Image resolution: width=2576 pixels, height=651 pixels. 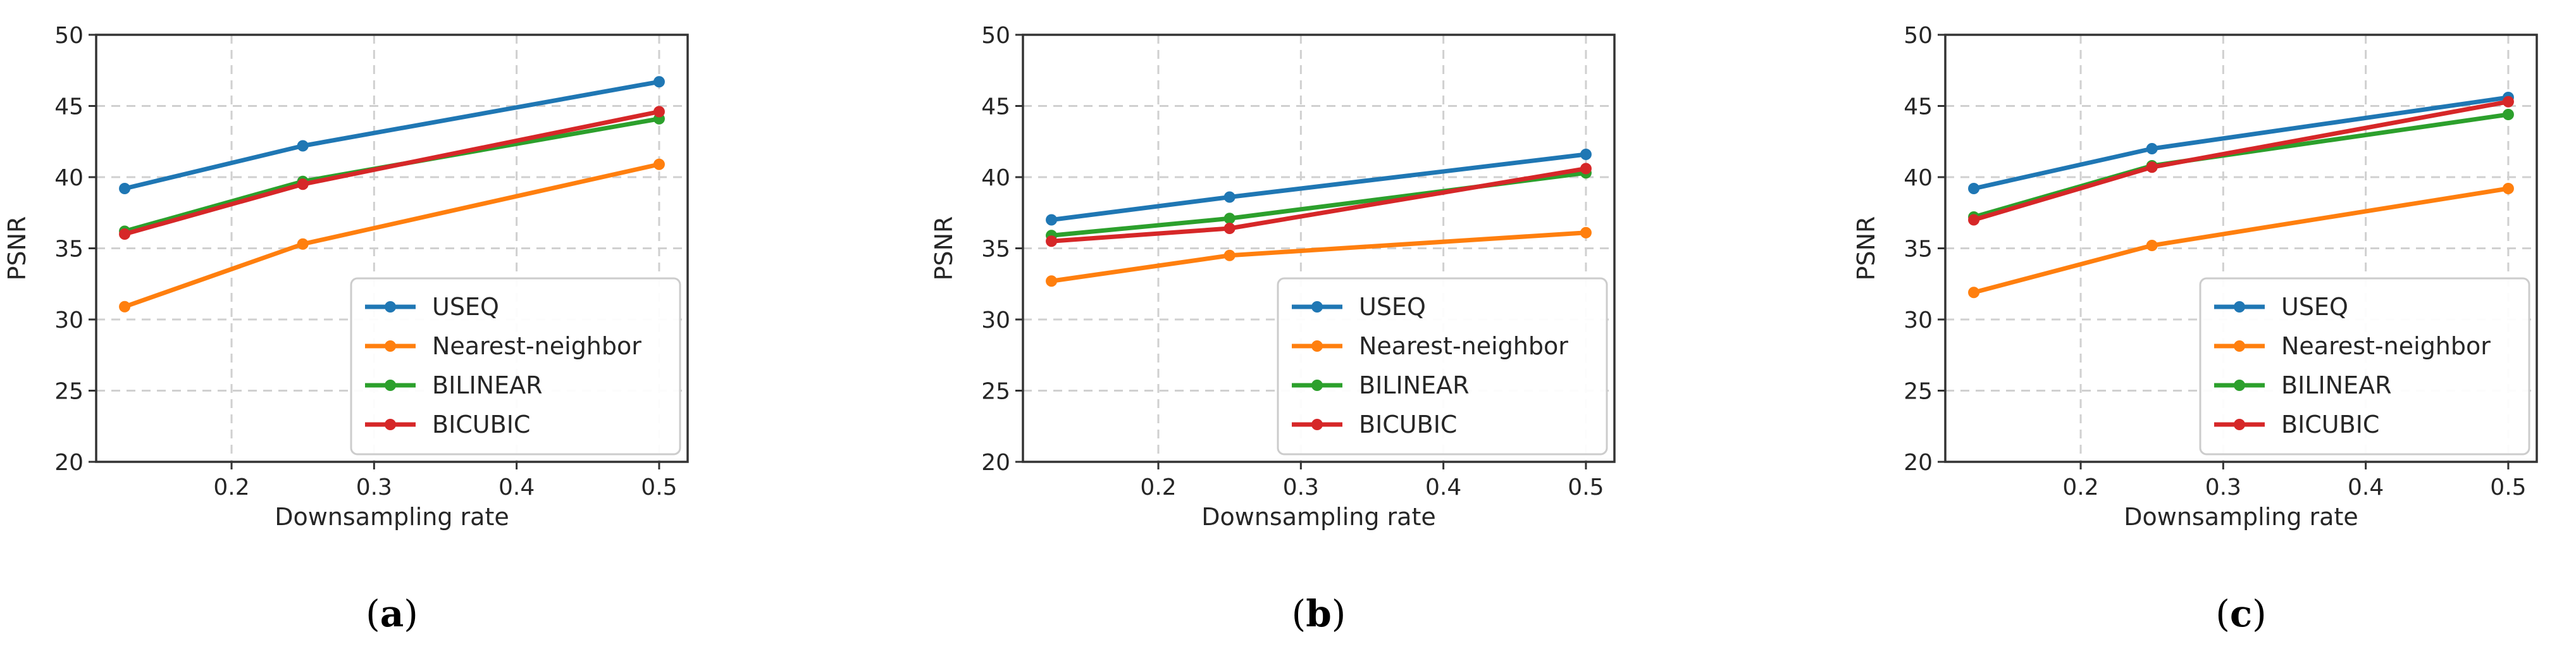 I want to click on series-line-bilinear, so click(x=392, y=174).